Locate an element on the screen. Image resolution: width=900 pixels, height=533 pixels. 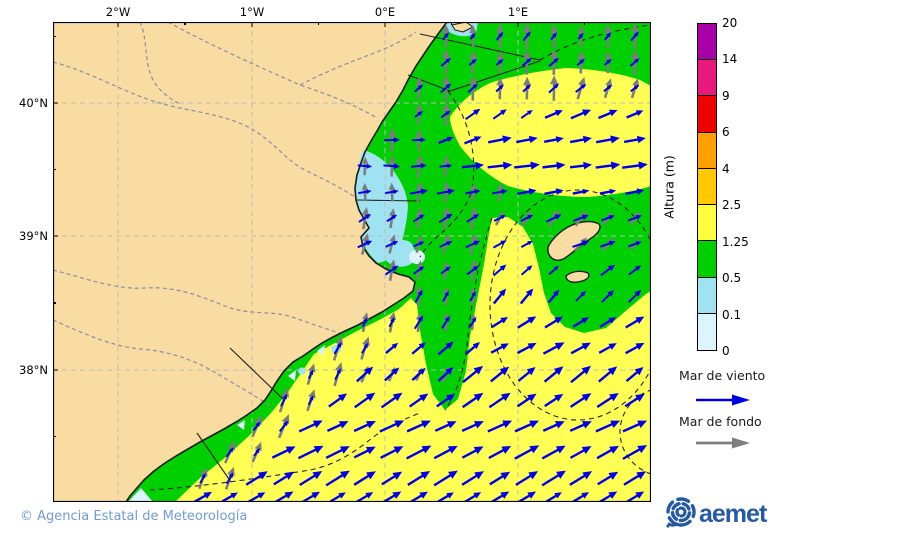
colorbar-tick-label: 1.25 is located at coordinates (735, 241).